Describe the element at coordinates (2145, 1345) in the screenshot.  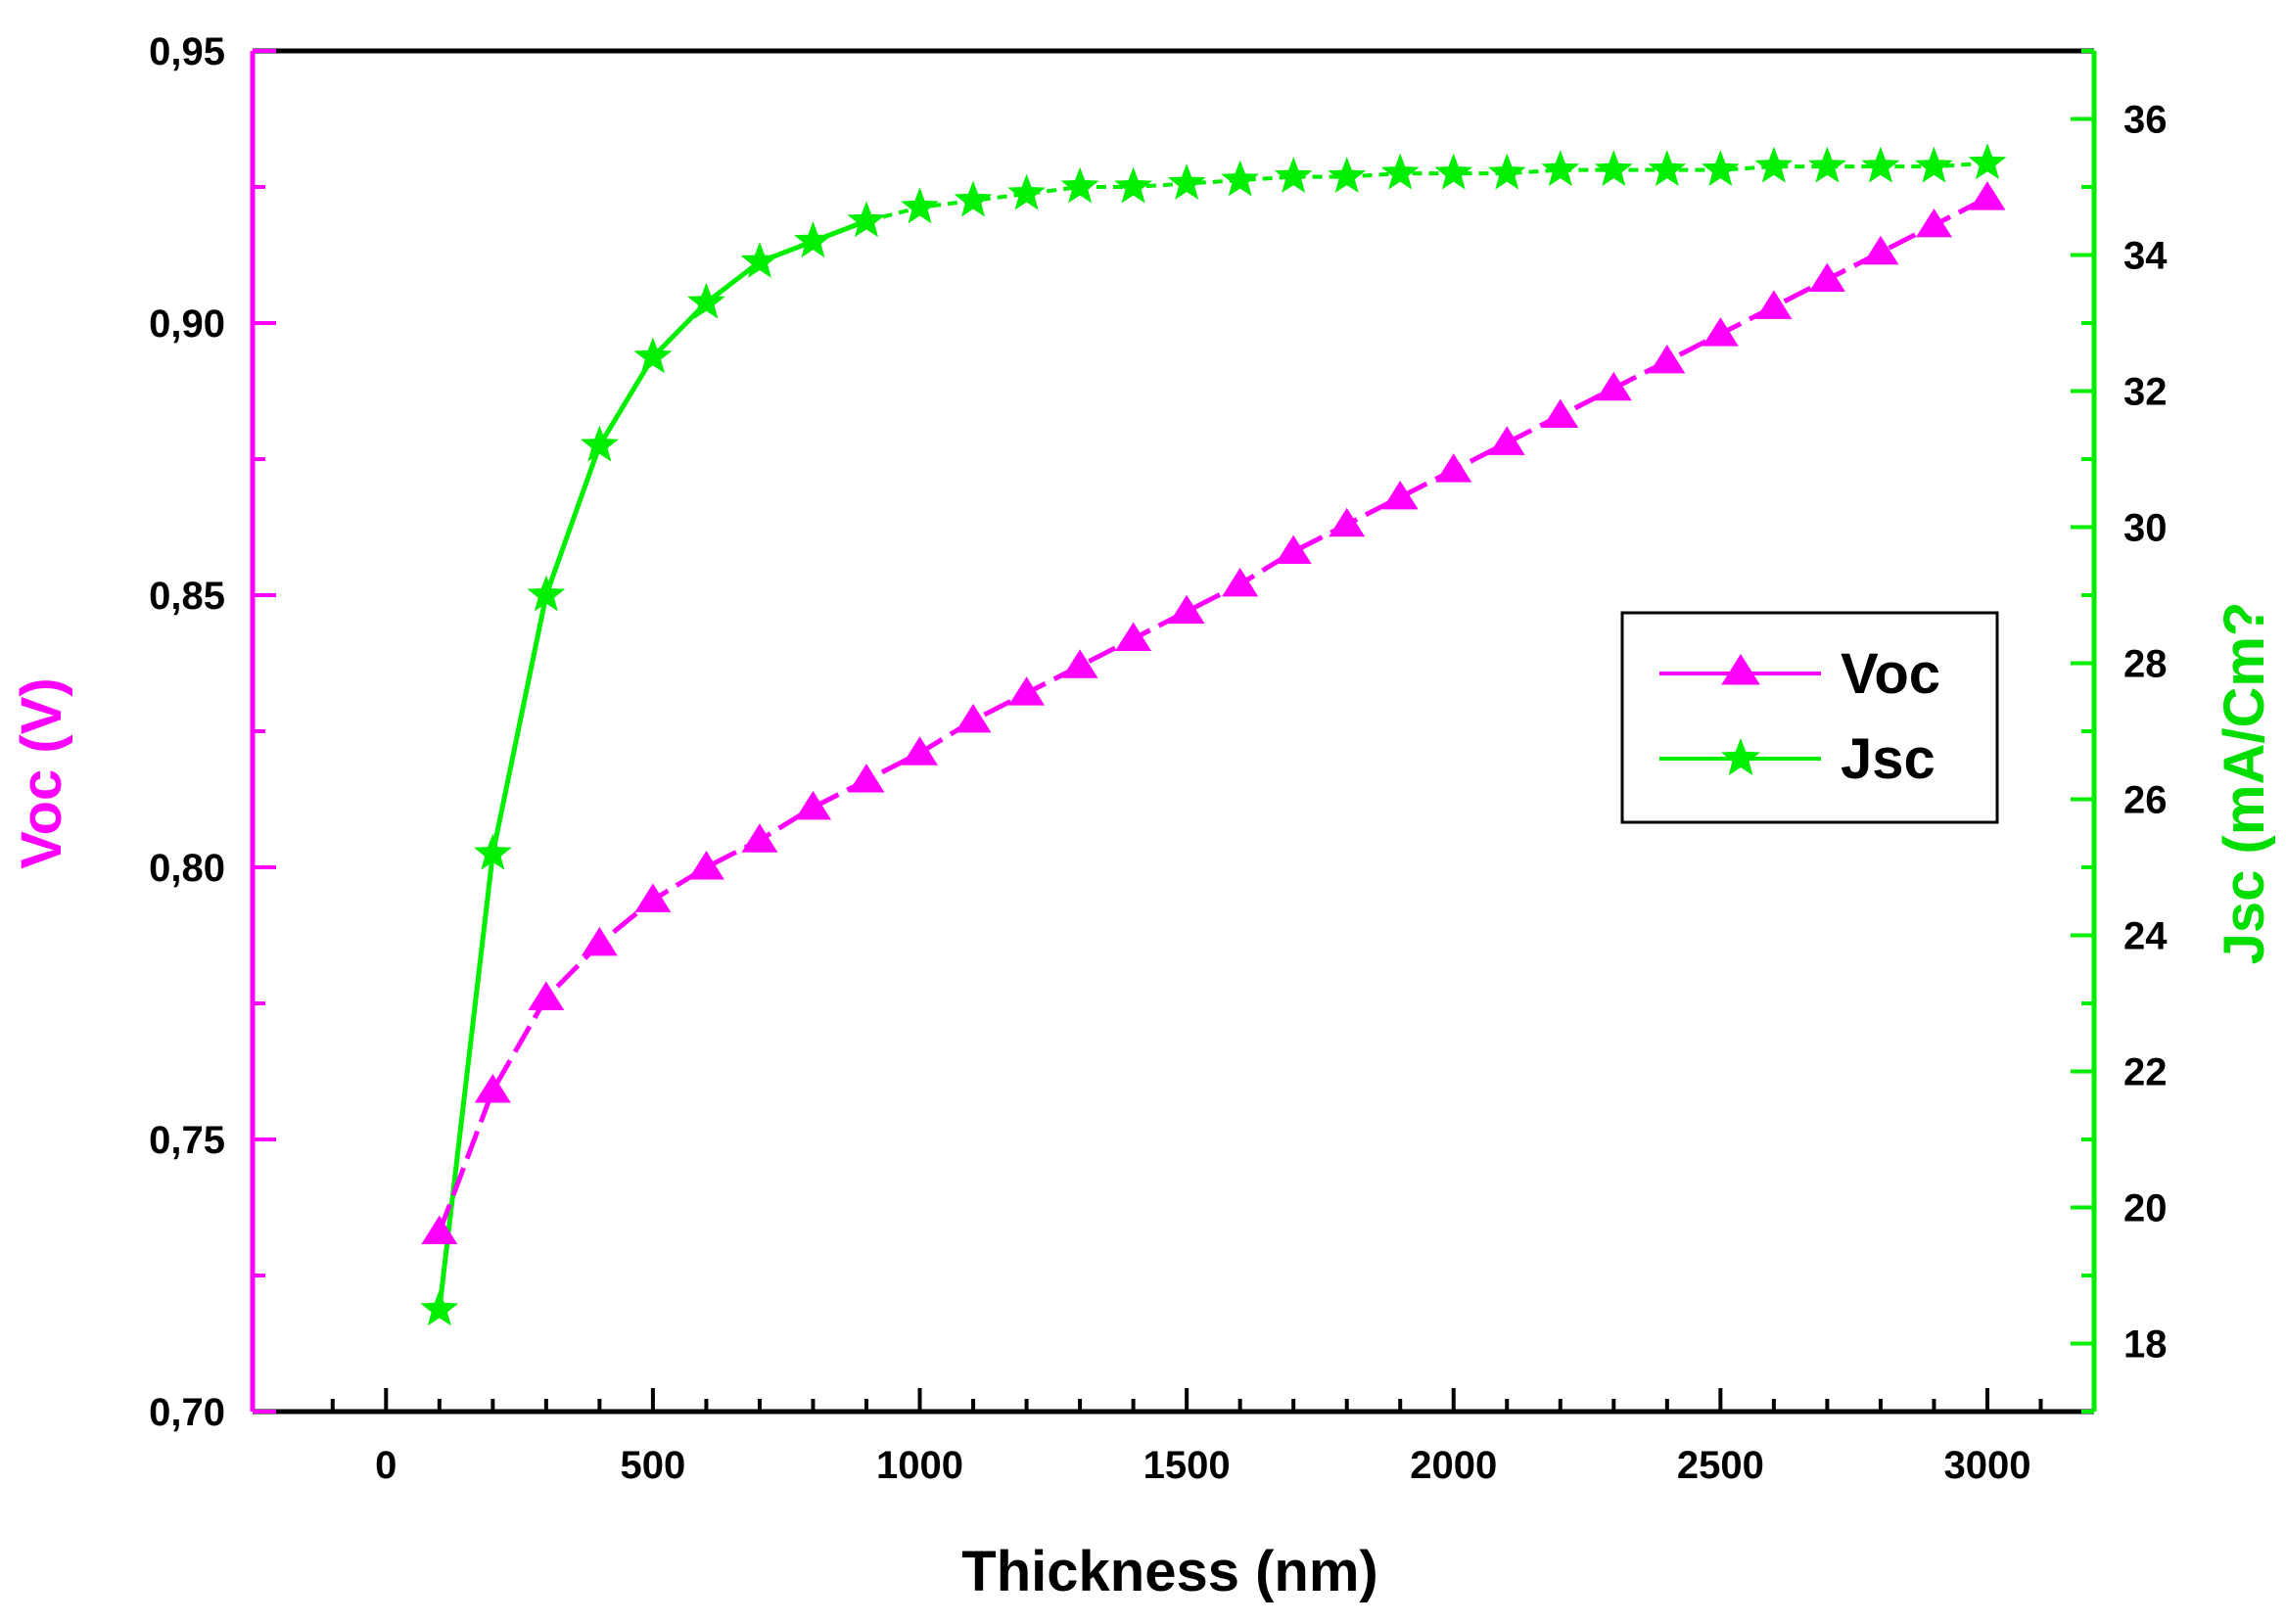
I see `y-right-tick-label: 18` at that location.